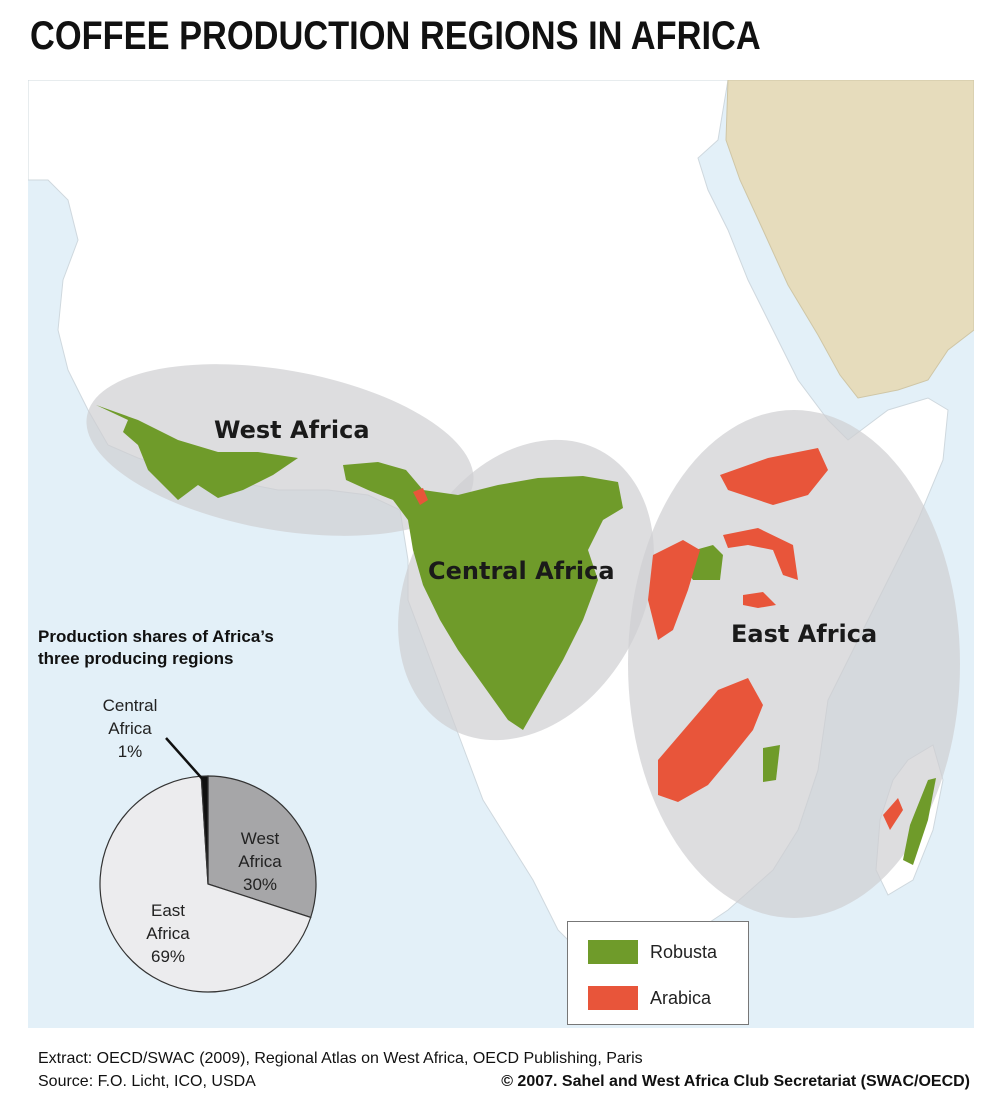 The width and height of the screenshot is (1000, 1113). Describe the element at coordinates (420, 496) in the screenshot. I see `arabica-nigeria-cameroon` at that location.